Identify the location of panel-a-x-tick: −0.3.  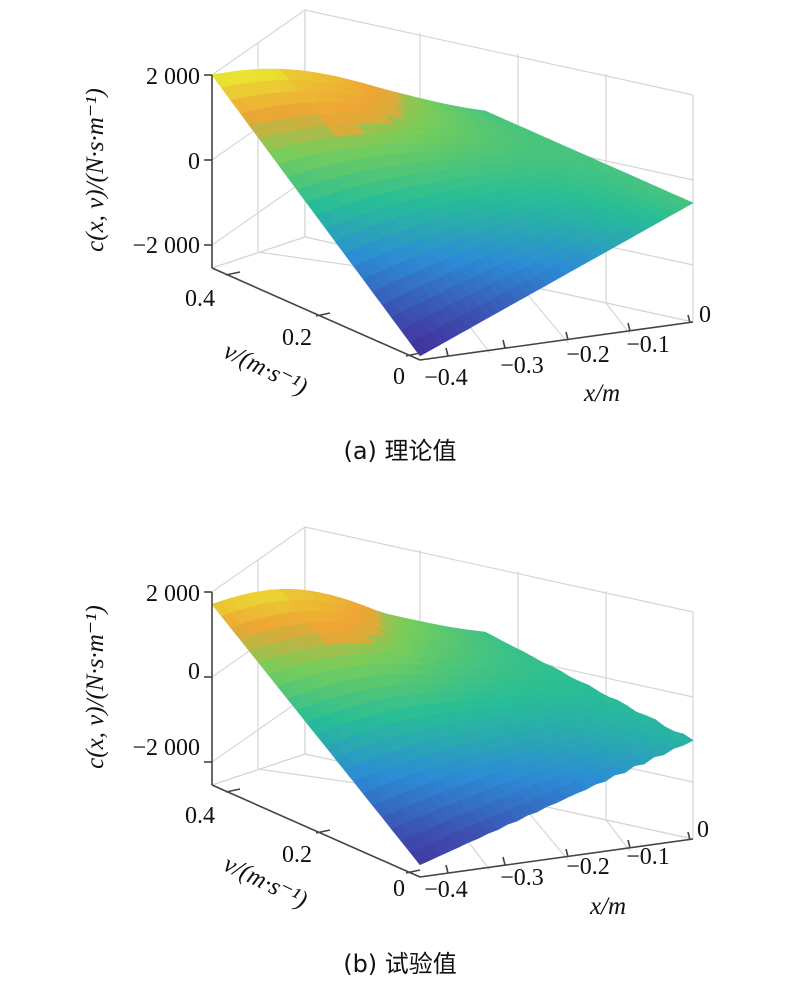
(522, 366).